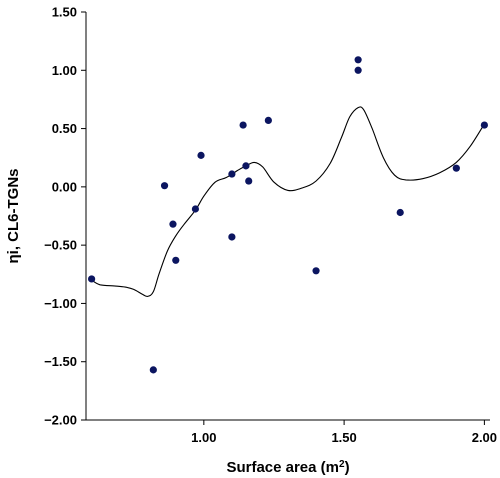 The height and width of the screenshot is (478, 500). I want to click on y-axis-ticks: −2.00 −1.50 −1.00 −0.50 0.00 0.50 1.00 1.50, so click(65, 216).